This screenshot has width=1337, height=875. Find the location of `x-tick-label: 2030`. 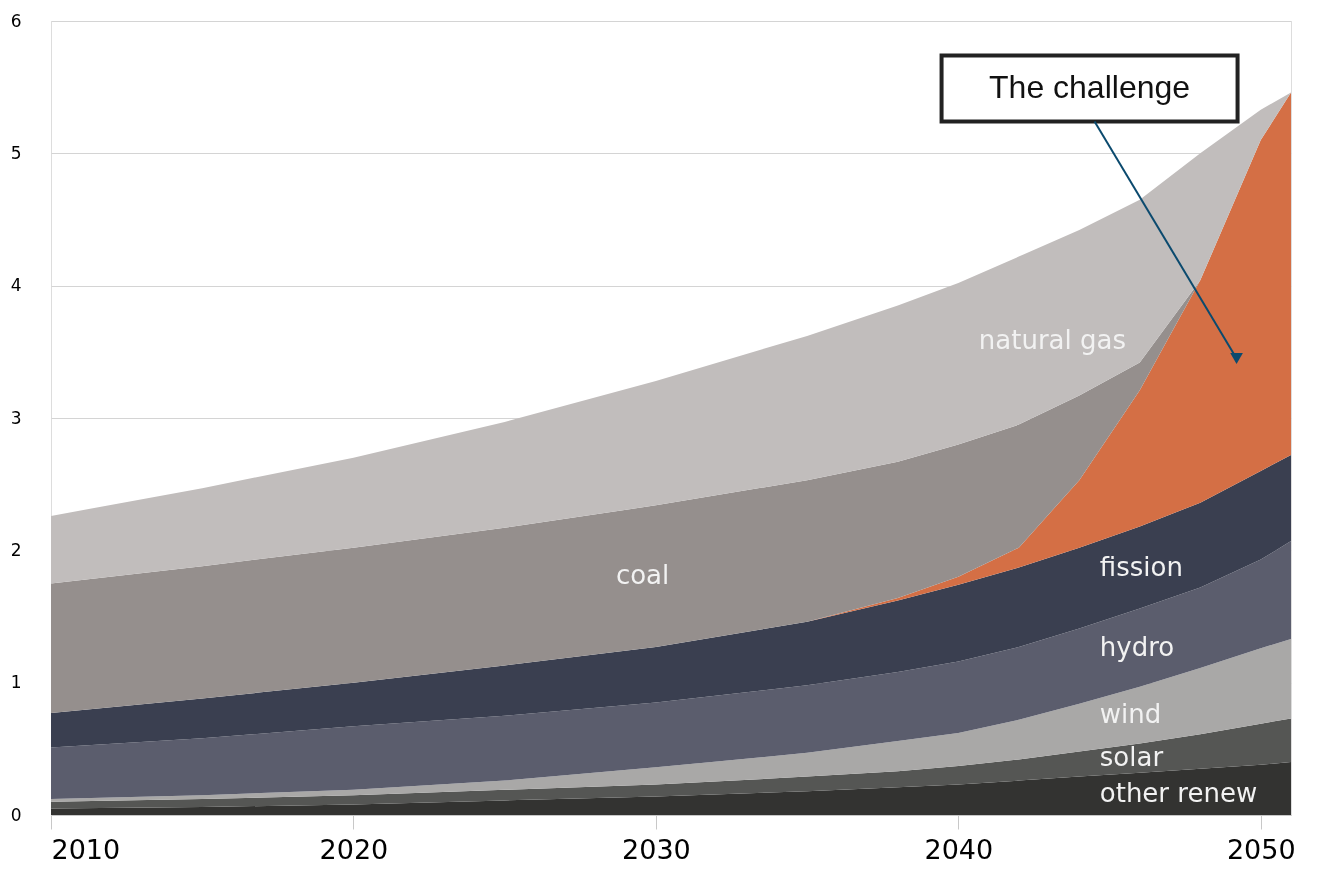

x-tick-label: 2030 is located at coordinates (656, 849).